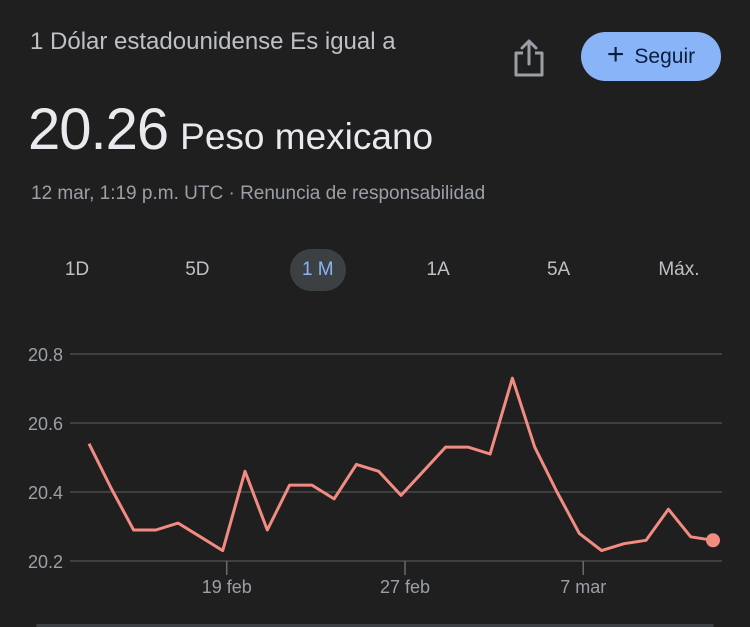  I want to click on tab-label: Máx., so click(679, 269).